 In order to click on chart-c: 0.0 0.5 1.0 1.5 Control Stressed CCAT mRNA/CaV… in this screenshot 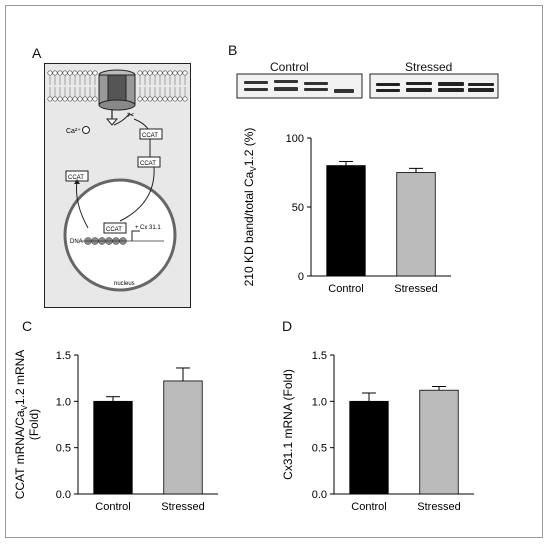, I will do `click(115, 431)`.